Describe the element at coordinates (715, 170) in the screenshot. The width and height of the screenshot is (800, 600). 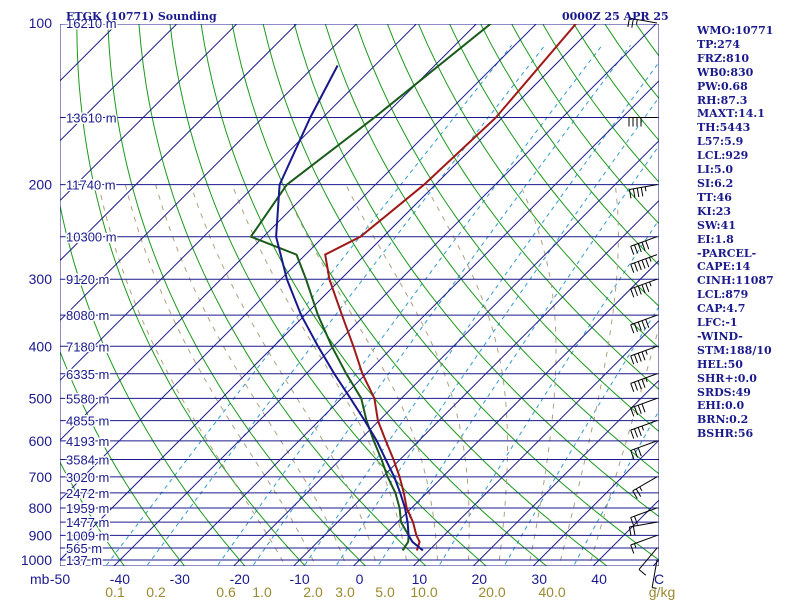
I see `index-row: LI:5.0` at that location.